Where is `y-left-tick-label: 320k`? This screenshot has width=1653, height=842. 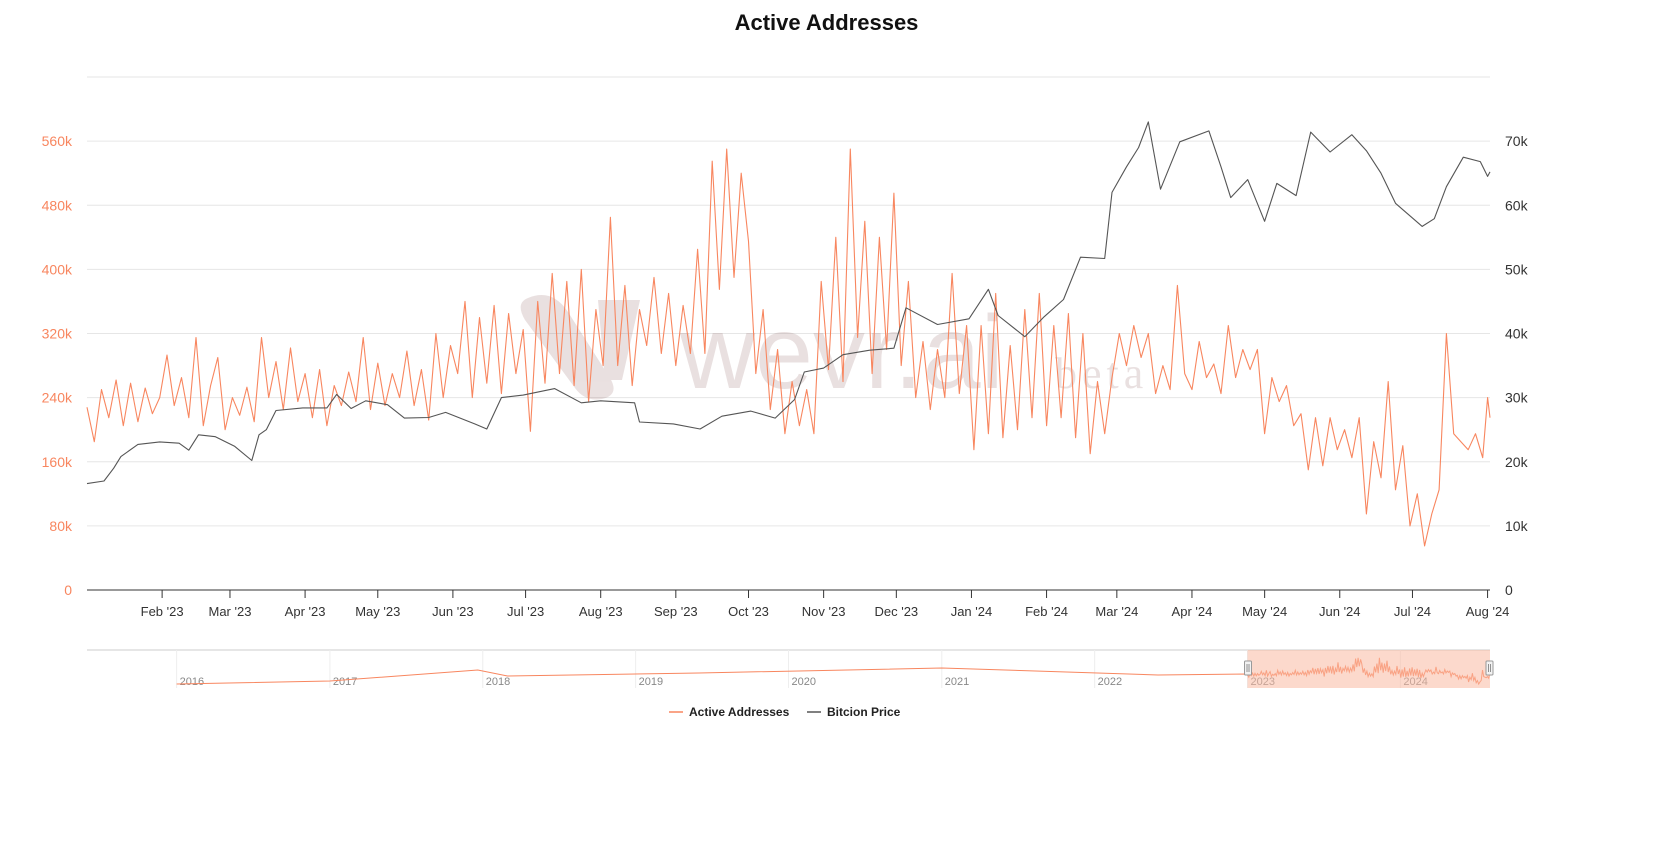
y-left-tick-label: 320k is located at coordinates (57, 334).